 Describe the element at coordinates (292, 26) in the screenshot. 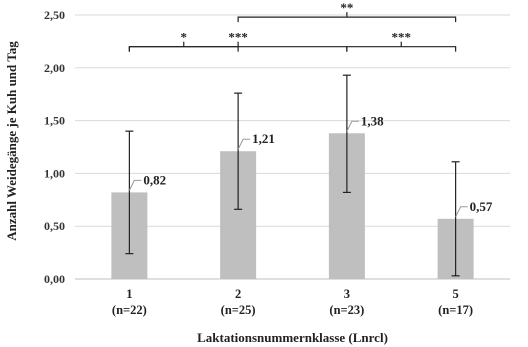

I see `significance-brackets: * *** *****` at that location.